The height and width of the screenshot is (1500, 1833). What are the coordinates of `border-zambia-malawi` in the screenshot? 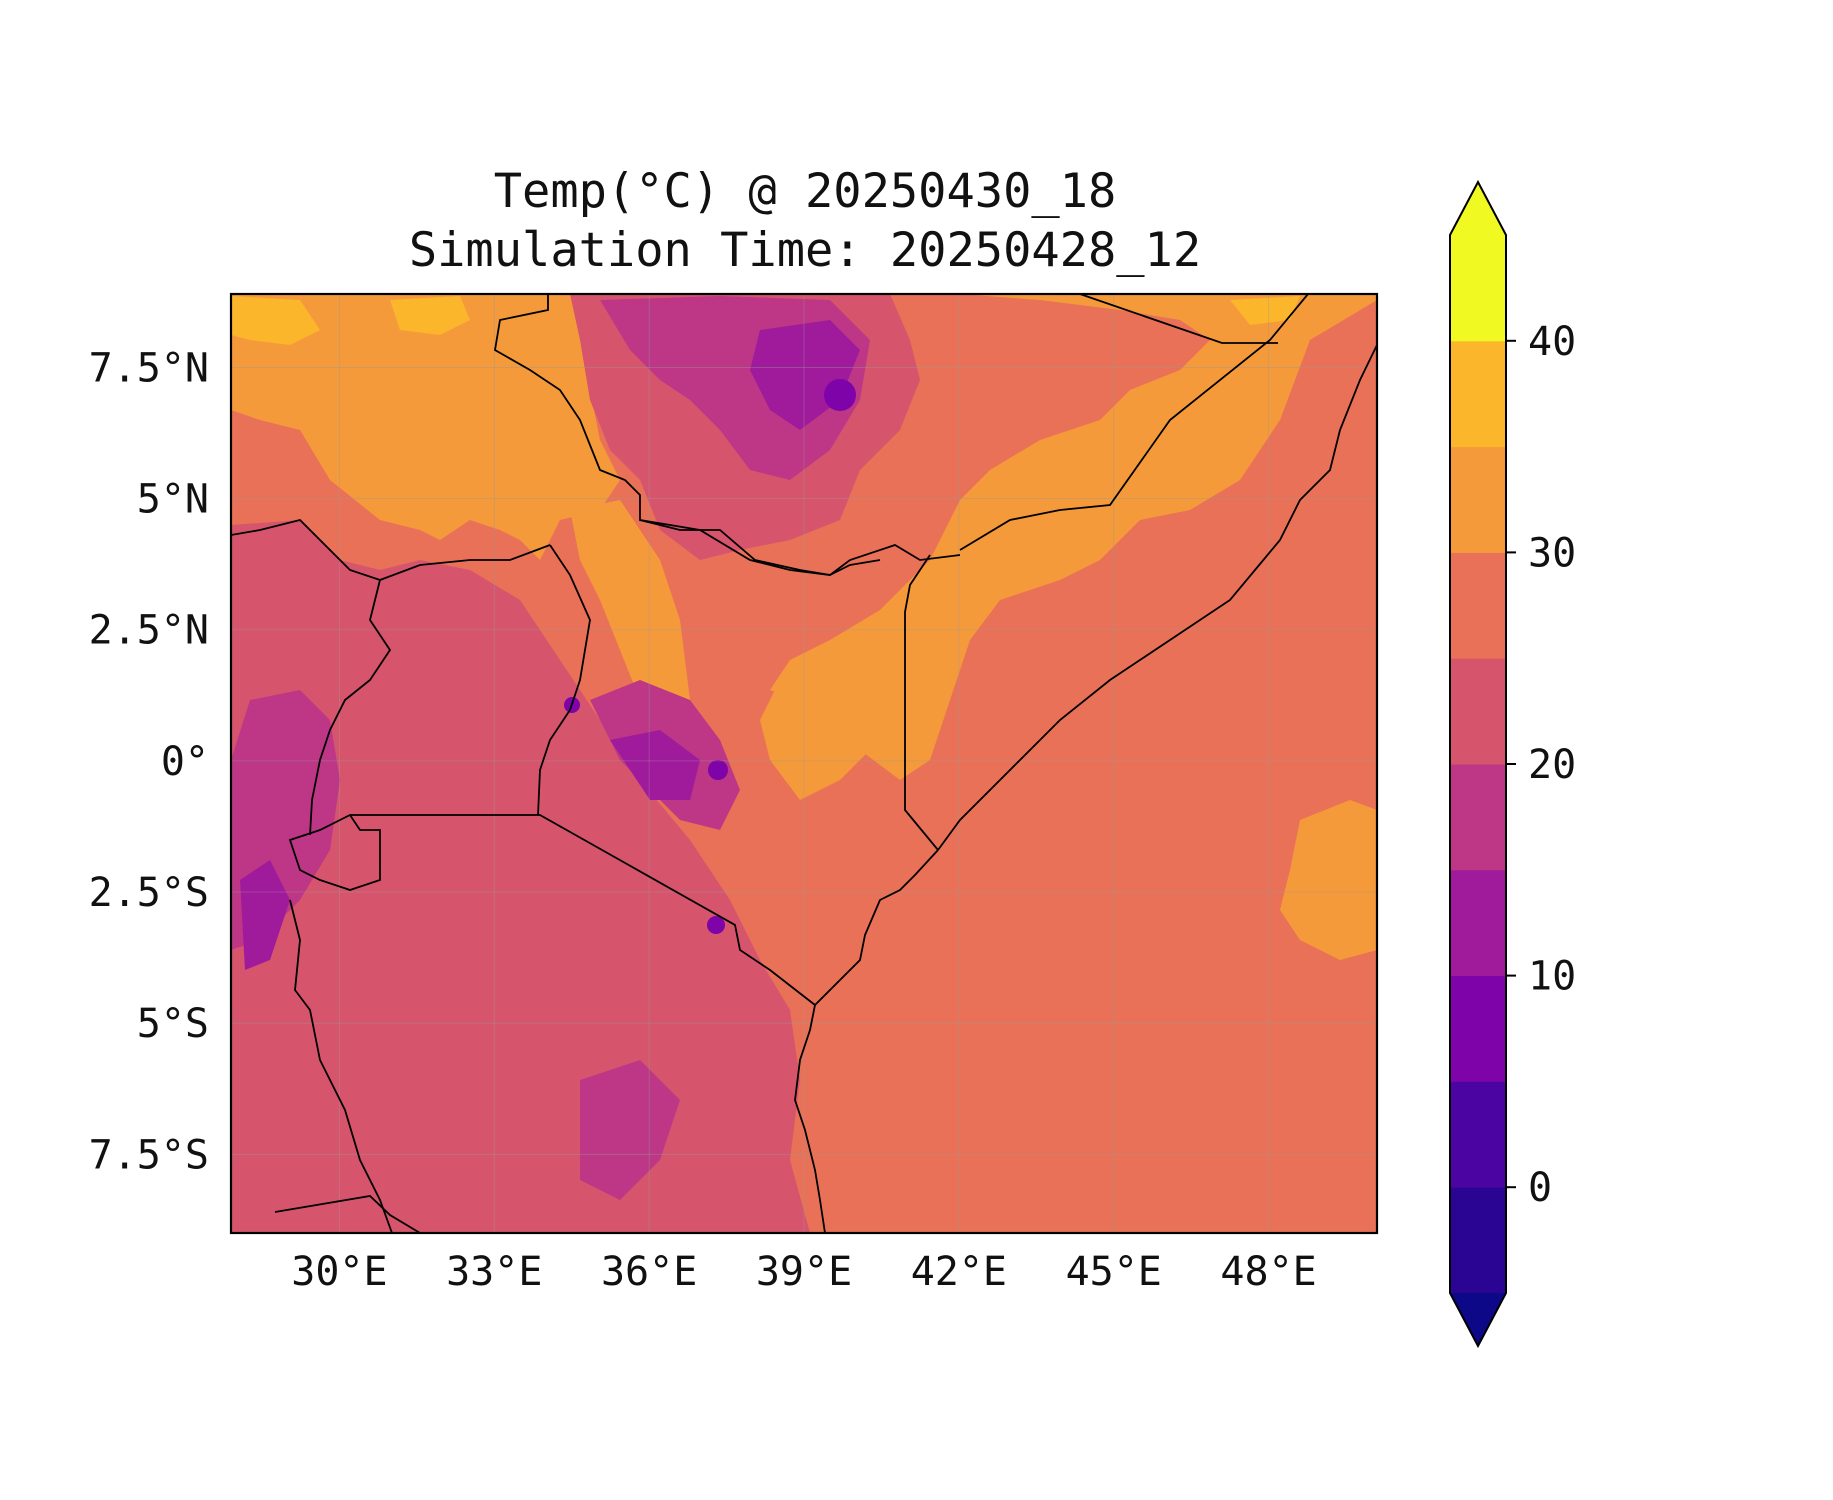 It's located at (347, 1214).